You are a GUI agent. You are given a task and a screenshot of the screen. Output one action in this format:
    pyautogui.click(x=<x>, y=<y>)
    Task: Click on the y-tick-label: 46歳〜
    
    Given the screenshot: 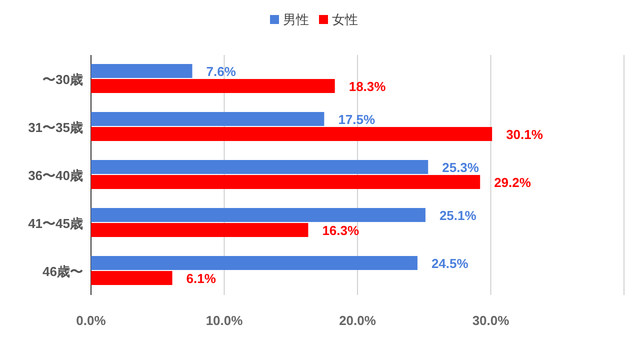 What is the action you would take?
    pyautogui.click(x=62, y=271)
    